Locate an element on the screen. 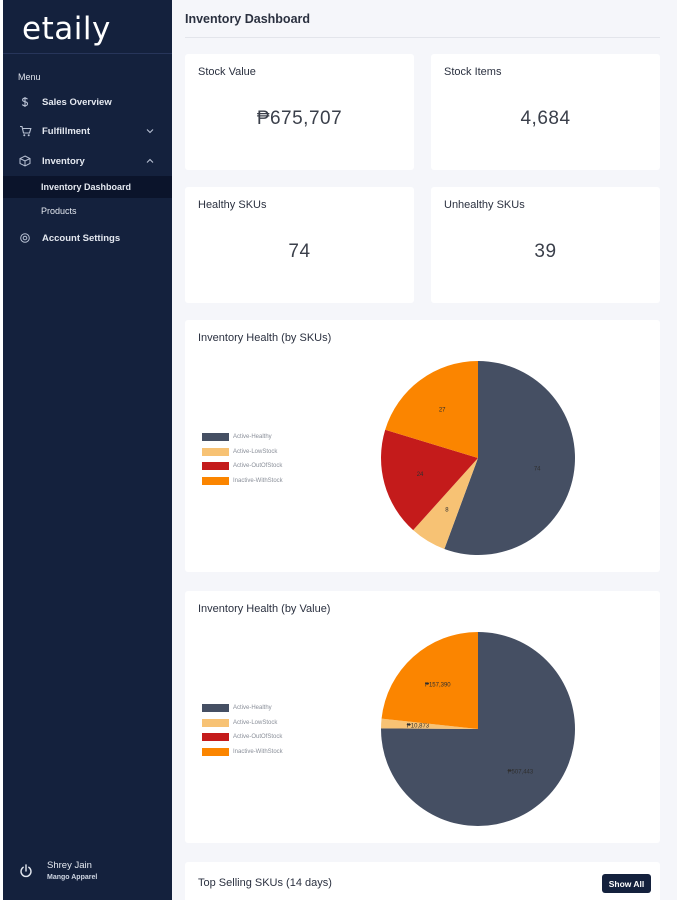  healthy-skus-card: Healthy SKUs 74 is located at coordinates (299, 245).